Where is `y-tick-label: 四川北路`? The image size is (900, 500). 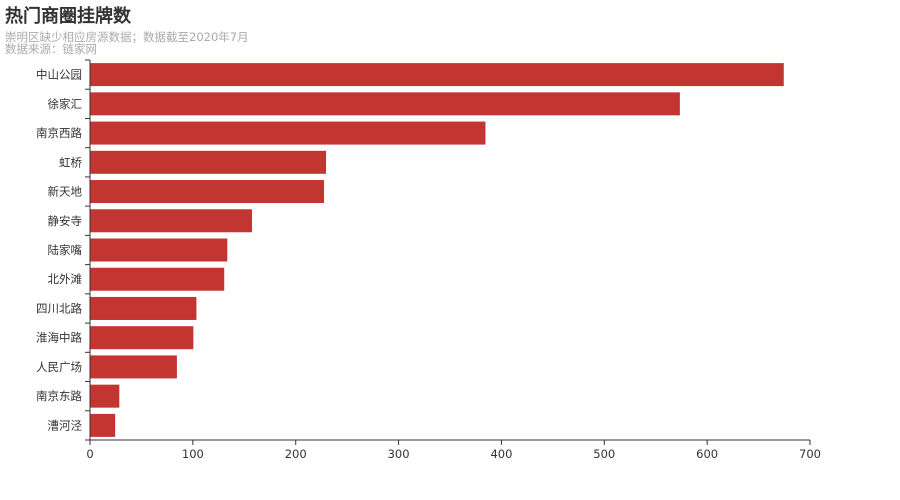 y-tick-label: 四川北路 is located at coordinates (59, 308).